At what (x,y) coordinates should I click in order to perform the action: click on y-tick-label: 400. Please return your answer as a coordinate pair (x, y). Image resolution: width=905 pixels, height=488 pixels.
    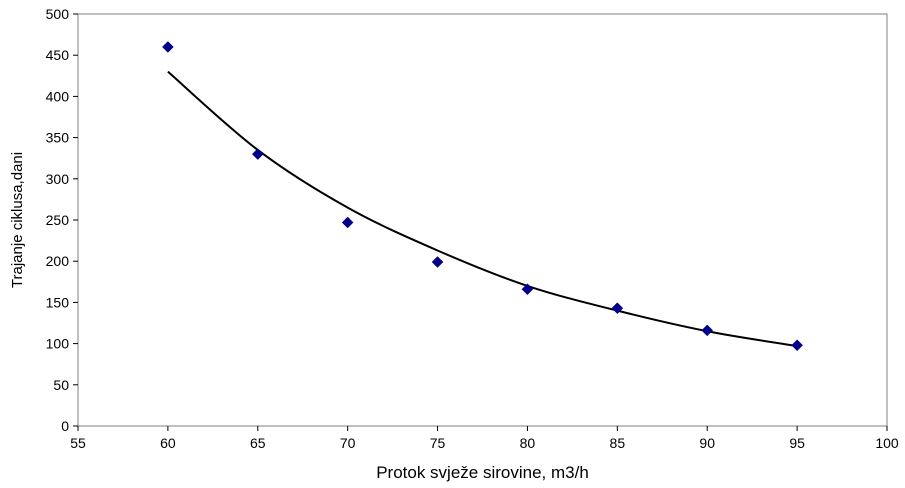
    Looking at the image, I should click on (58, 96).